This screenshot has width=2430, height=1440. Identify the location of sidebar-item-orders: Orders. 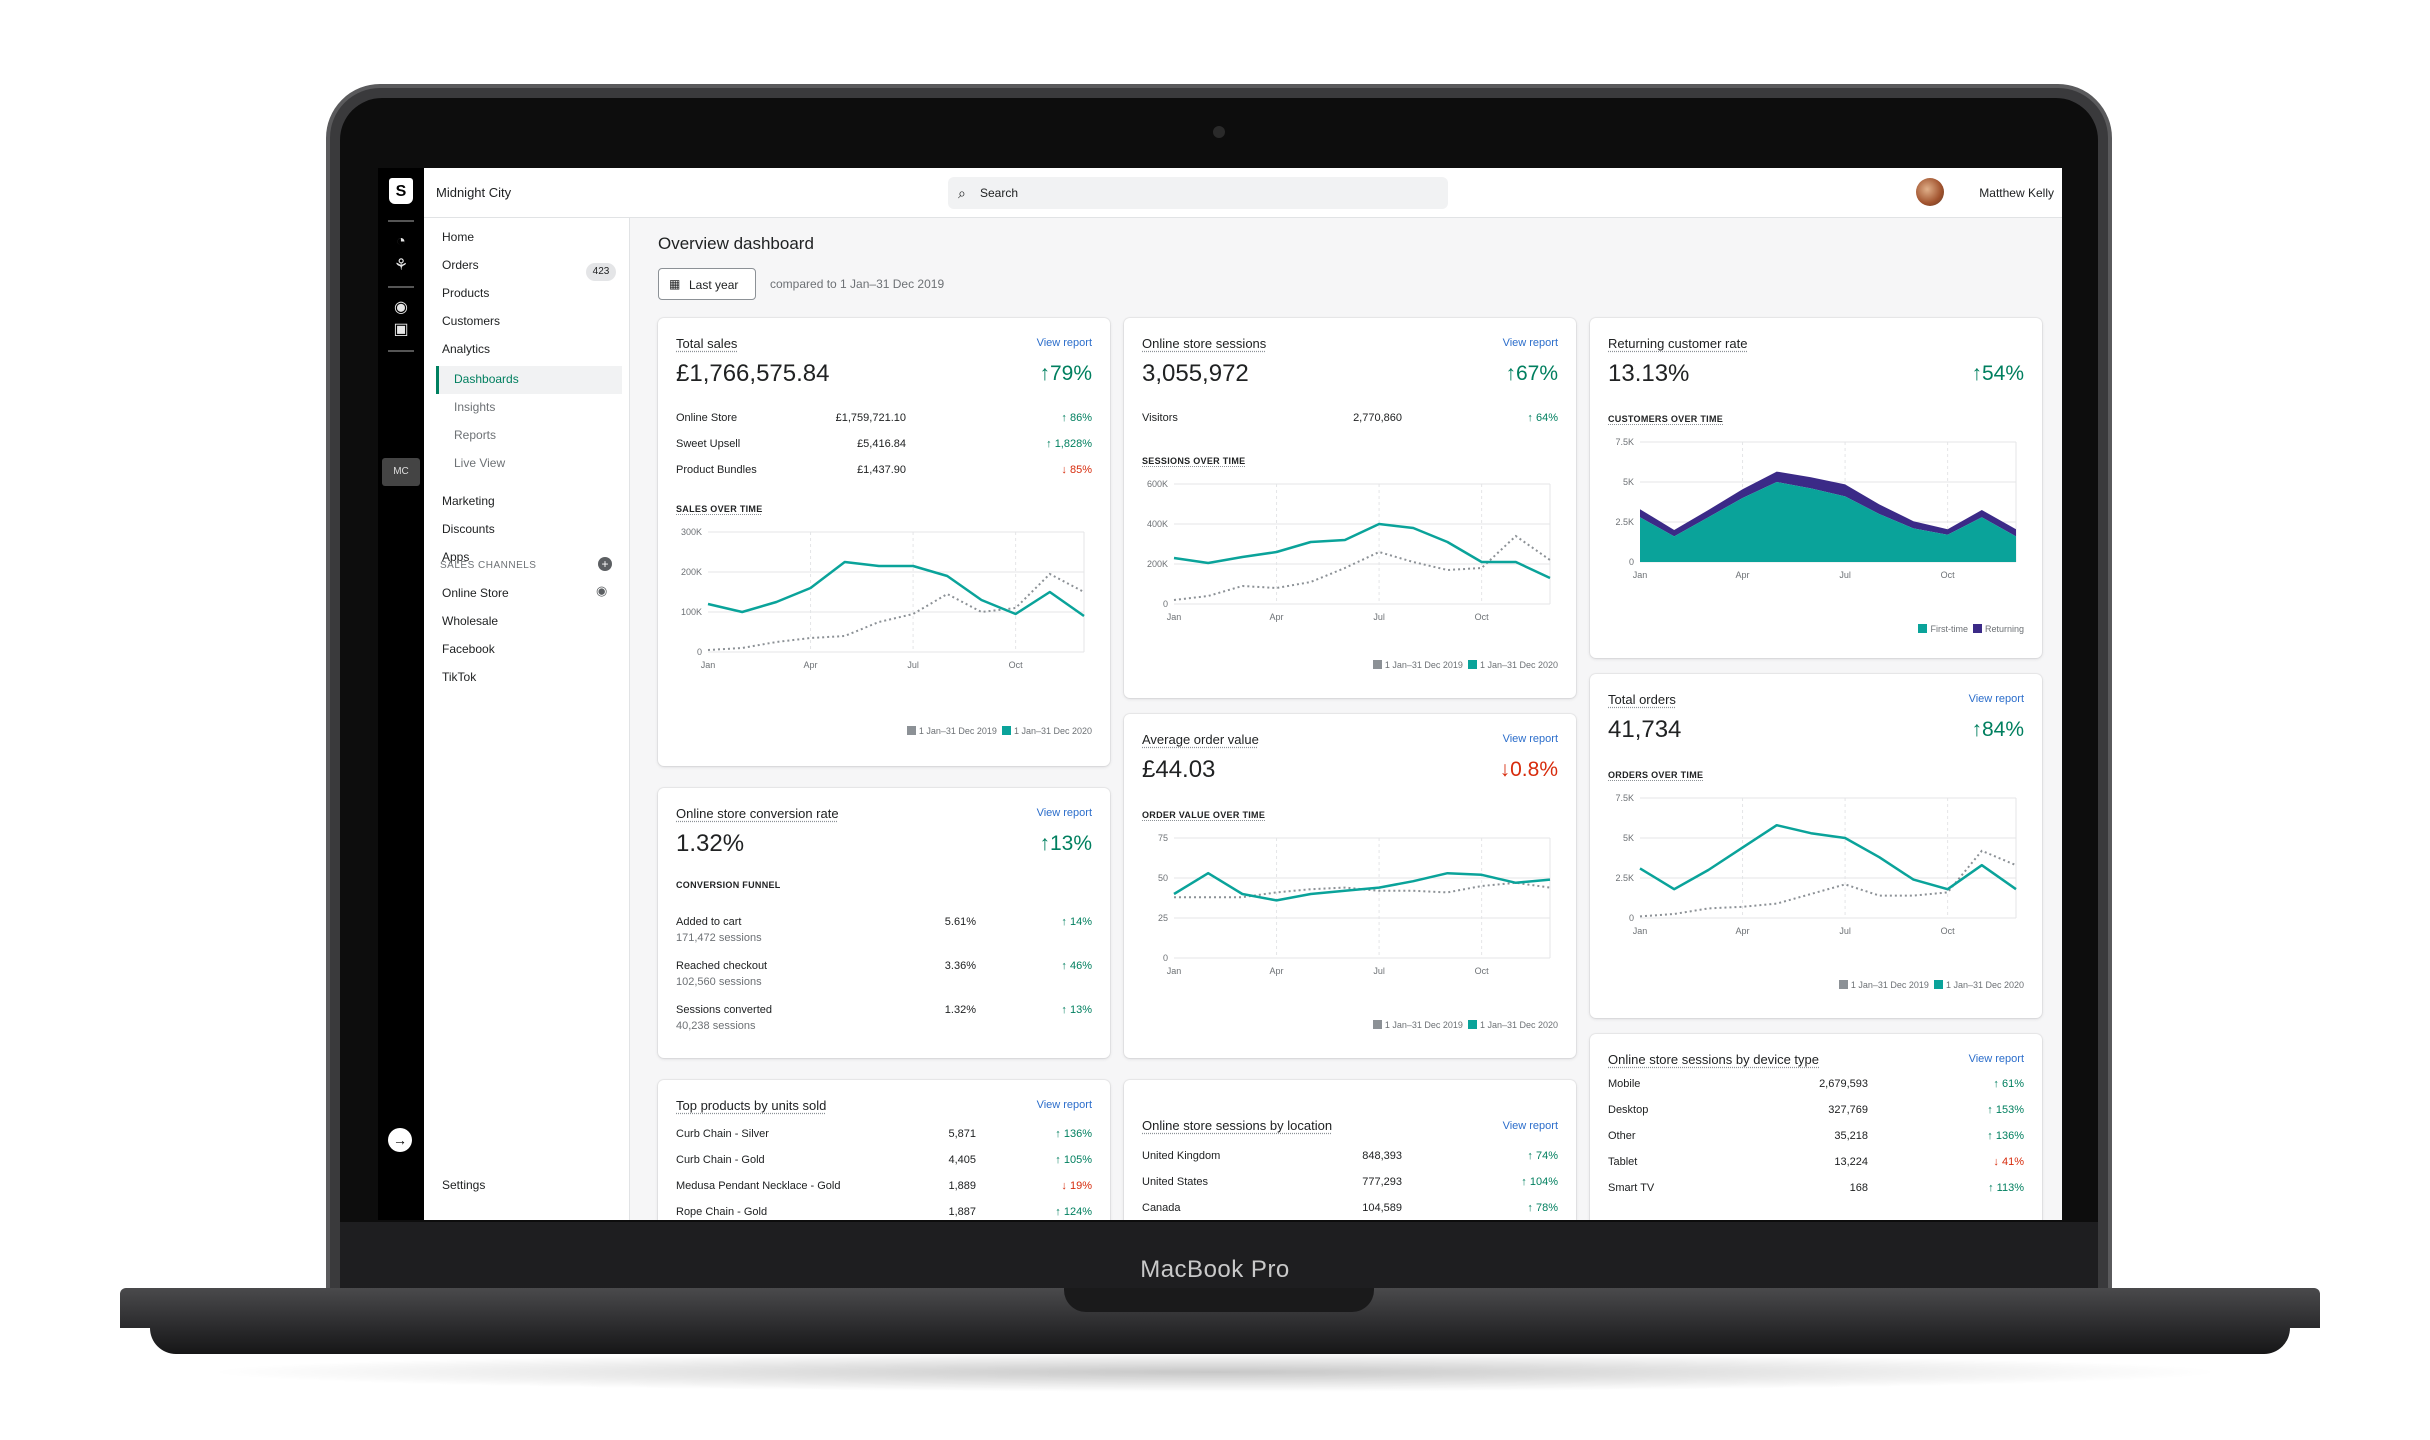
(460, 265).